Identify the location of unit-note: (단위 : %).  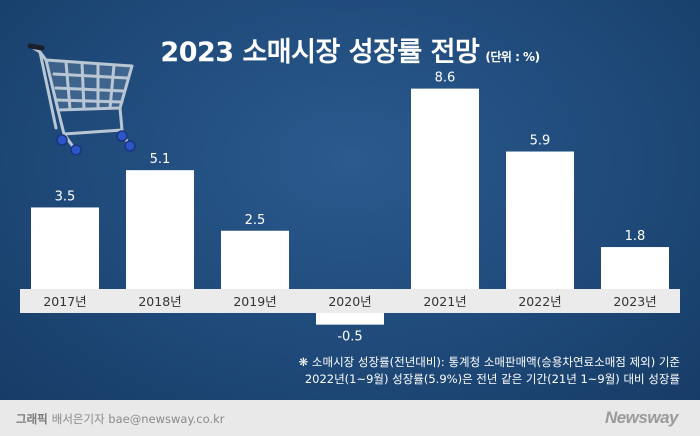
(512, 57).